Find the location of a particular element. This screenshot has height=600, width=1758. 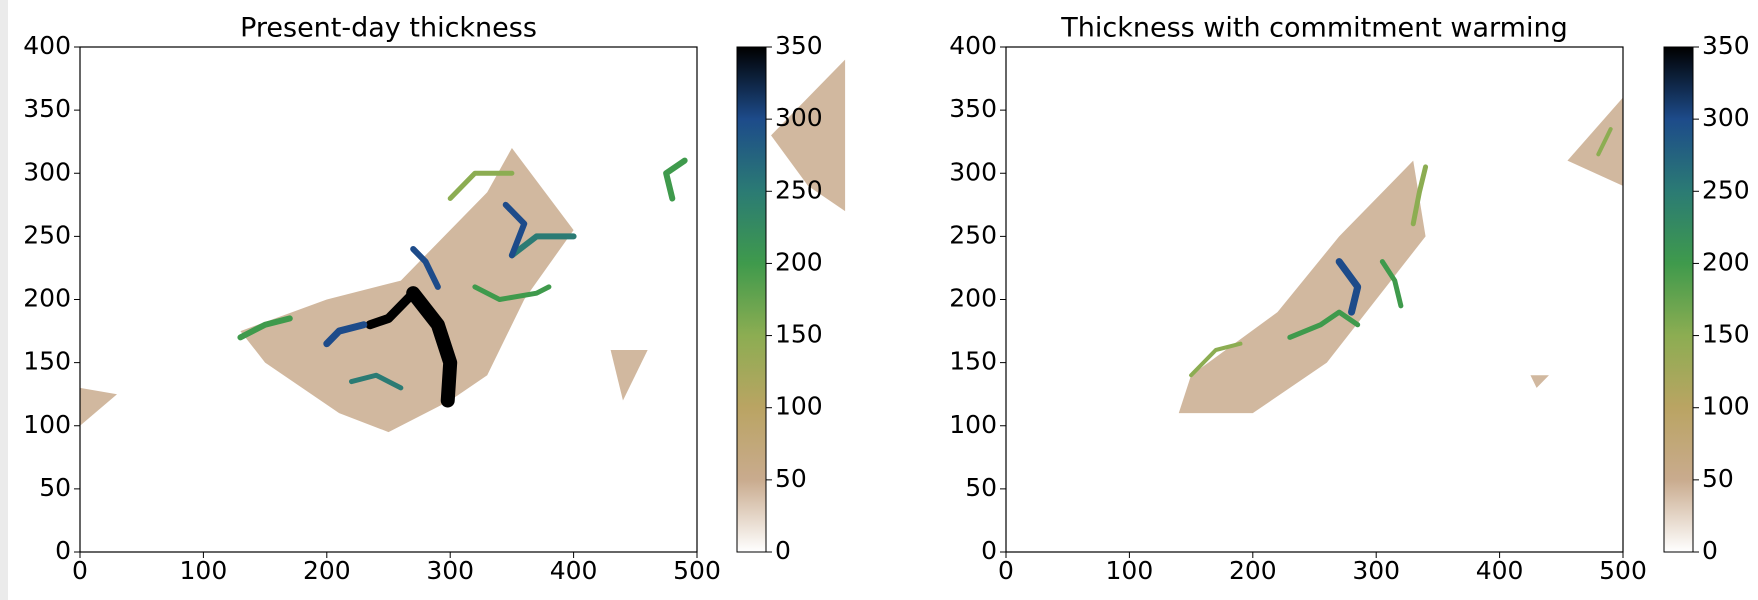

chart-title: Thickness with commitment warming is located at coordinates (1313, 28).